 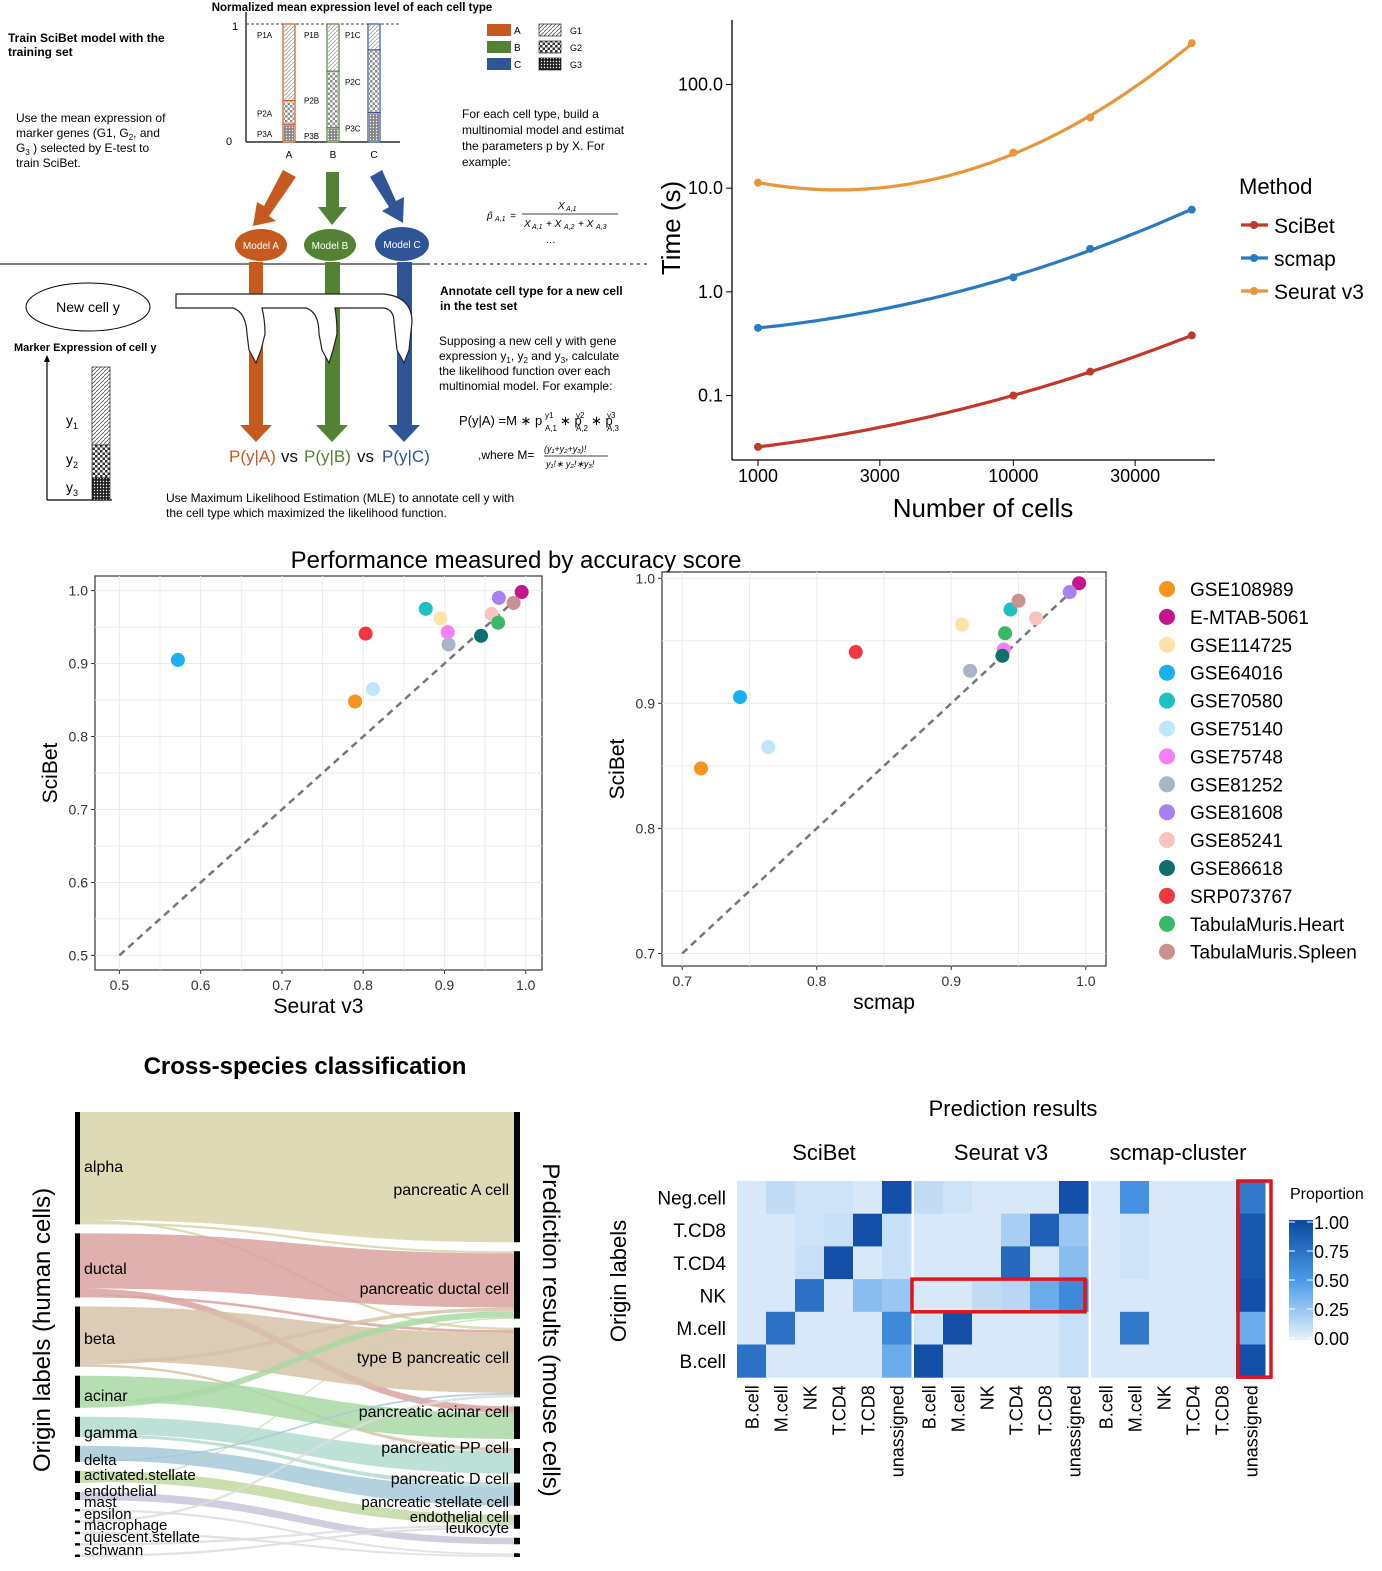 I want to click on arrow-to-model-c, so click(x=387, y=196).